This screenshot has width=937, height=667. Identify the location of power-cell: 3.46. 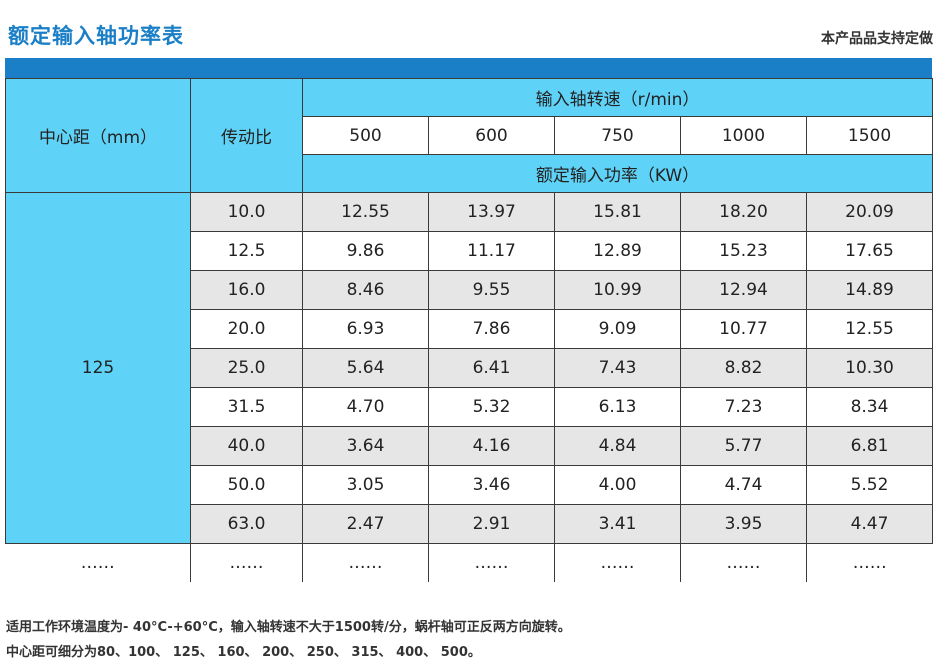
(491, 485).